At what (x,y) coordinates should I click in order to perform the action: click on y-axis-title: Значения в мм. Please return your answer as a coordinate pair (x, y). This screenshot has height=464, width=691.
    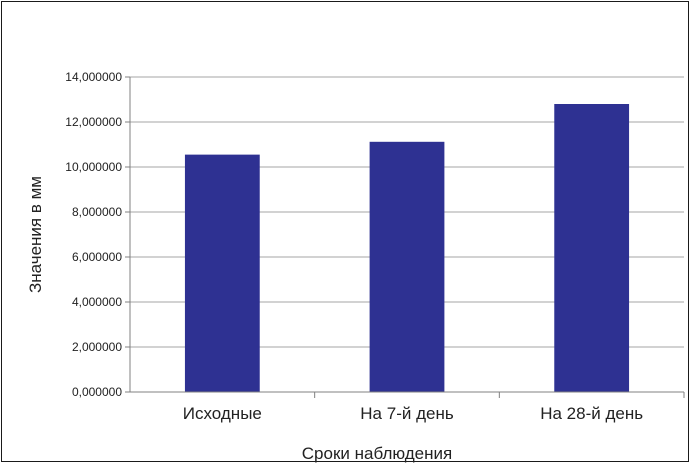
    Looking at the image, I should click on (35, 234).